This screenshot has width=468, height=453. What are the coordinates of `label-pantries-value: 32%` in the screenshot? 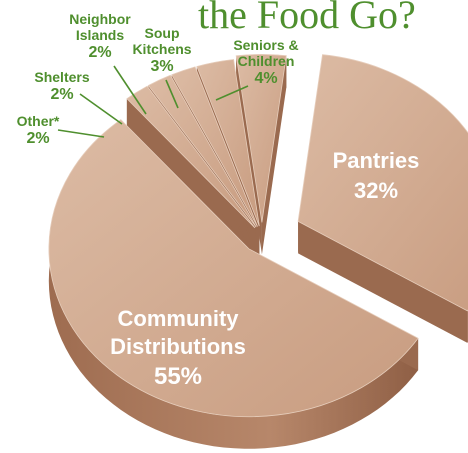 It's located at (376, 190).